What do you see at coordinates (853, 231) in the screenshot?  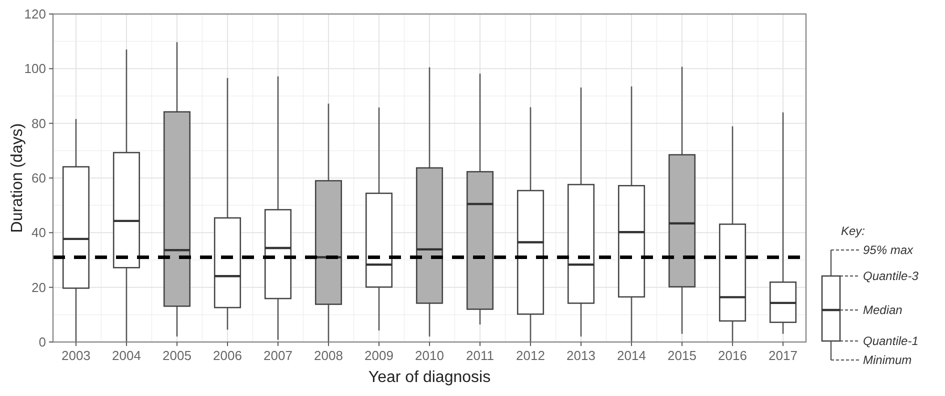 I see `text: Key:` at bounding box center [853, 231].